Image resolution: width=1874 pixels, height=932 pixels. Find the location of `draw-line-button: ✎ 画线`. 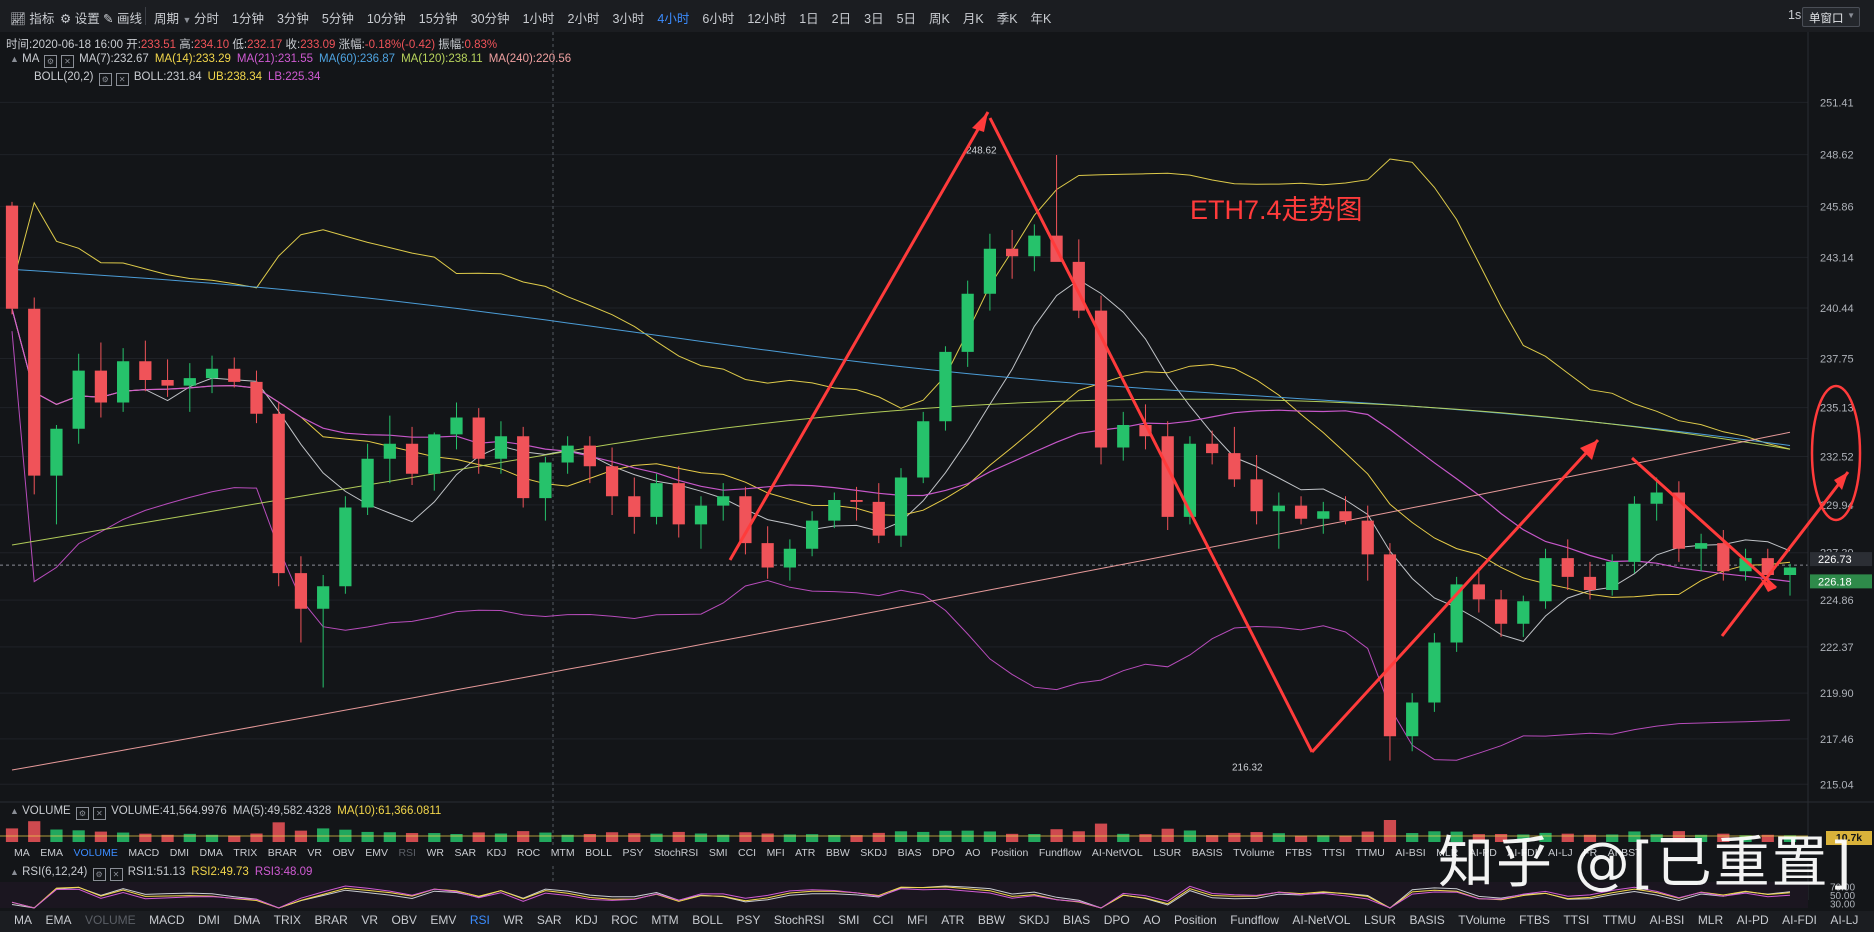

draw-line-button: ✎ 画线 is located at coordinates (122, 17).